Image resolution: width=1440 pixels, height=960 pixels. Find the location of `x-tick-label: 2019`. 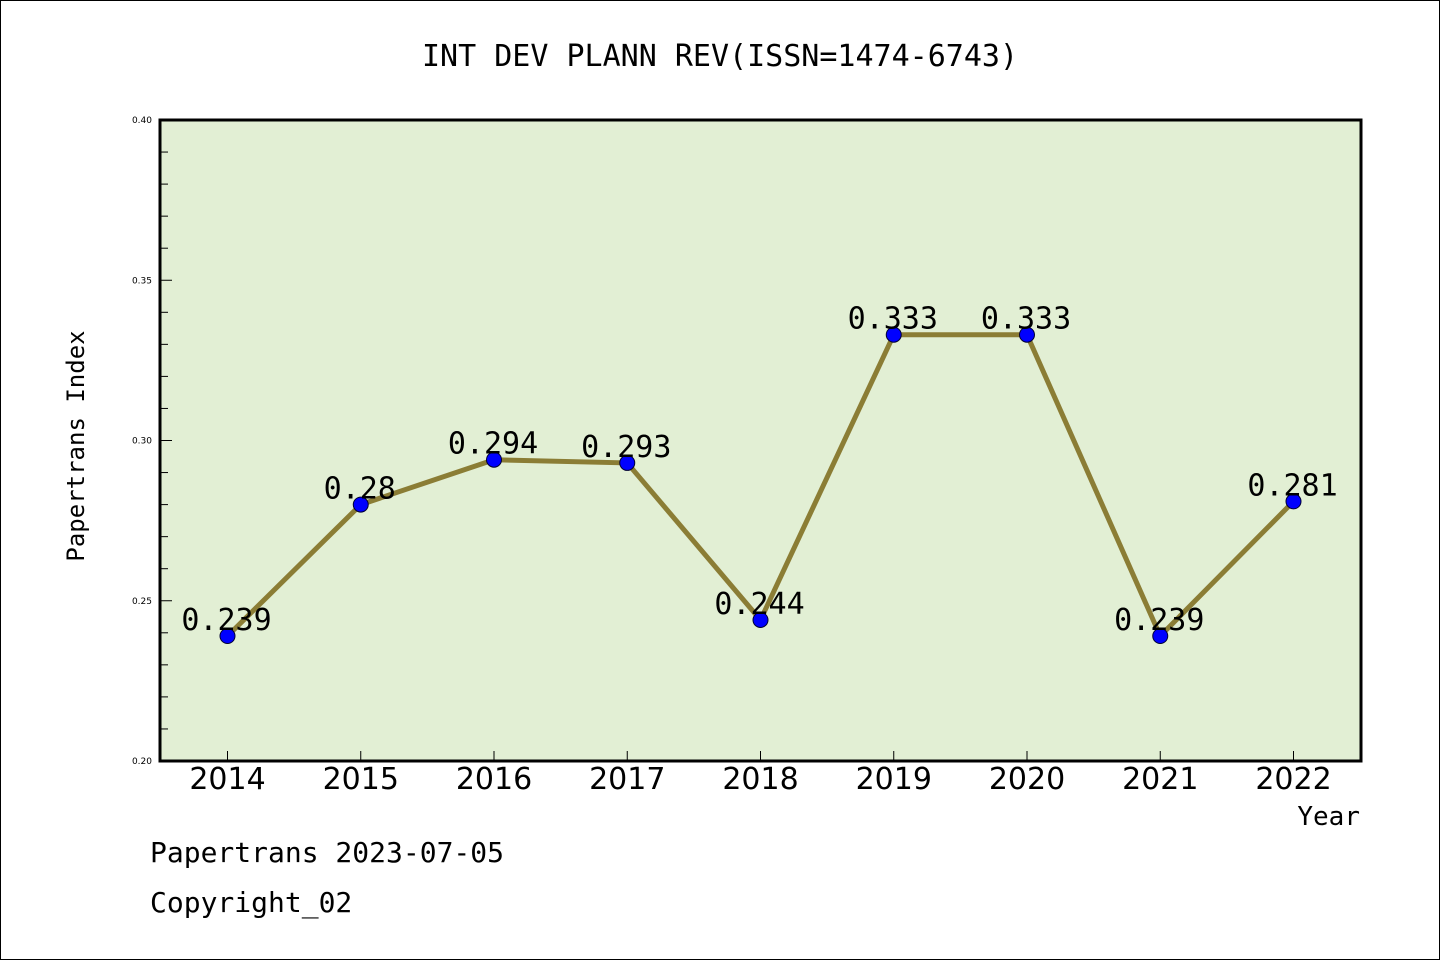

x-tick-label: 2019 is located at coordinates (894, 779).